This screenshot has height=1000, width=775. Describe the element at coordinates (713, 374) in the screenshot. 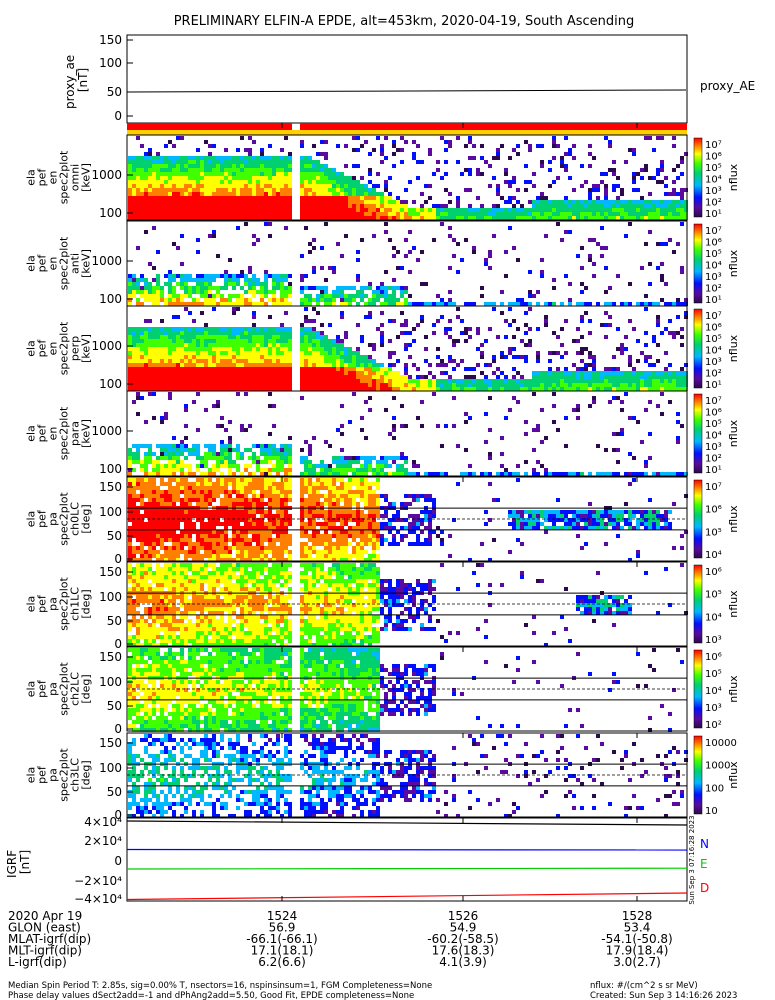

I see `energy-colorbar-tick: 10²` at that location.